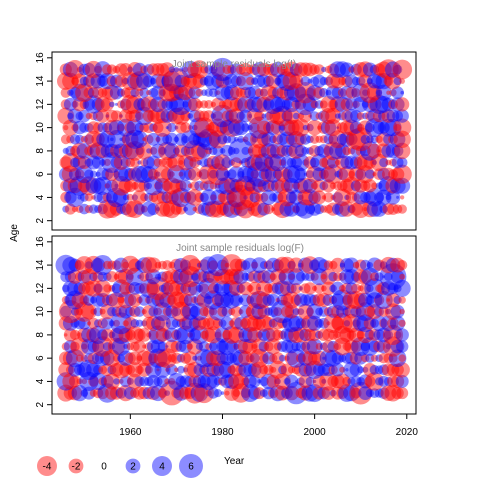  I want to click on y-tick-label: 8, so click(40, 335).